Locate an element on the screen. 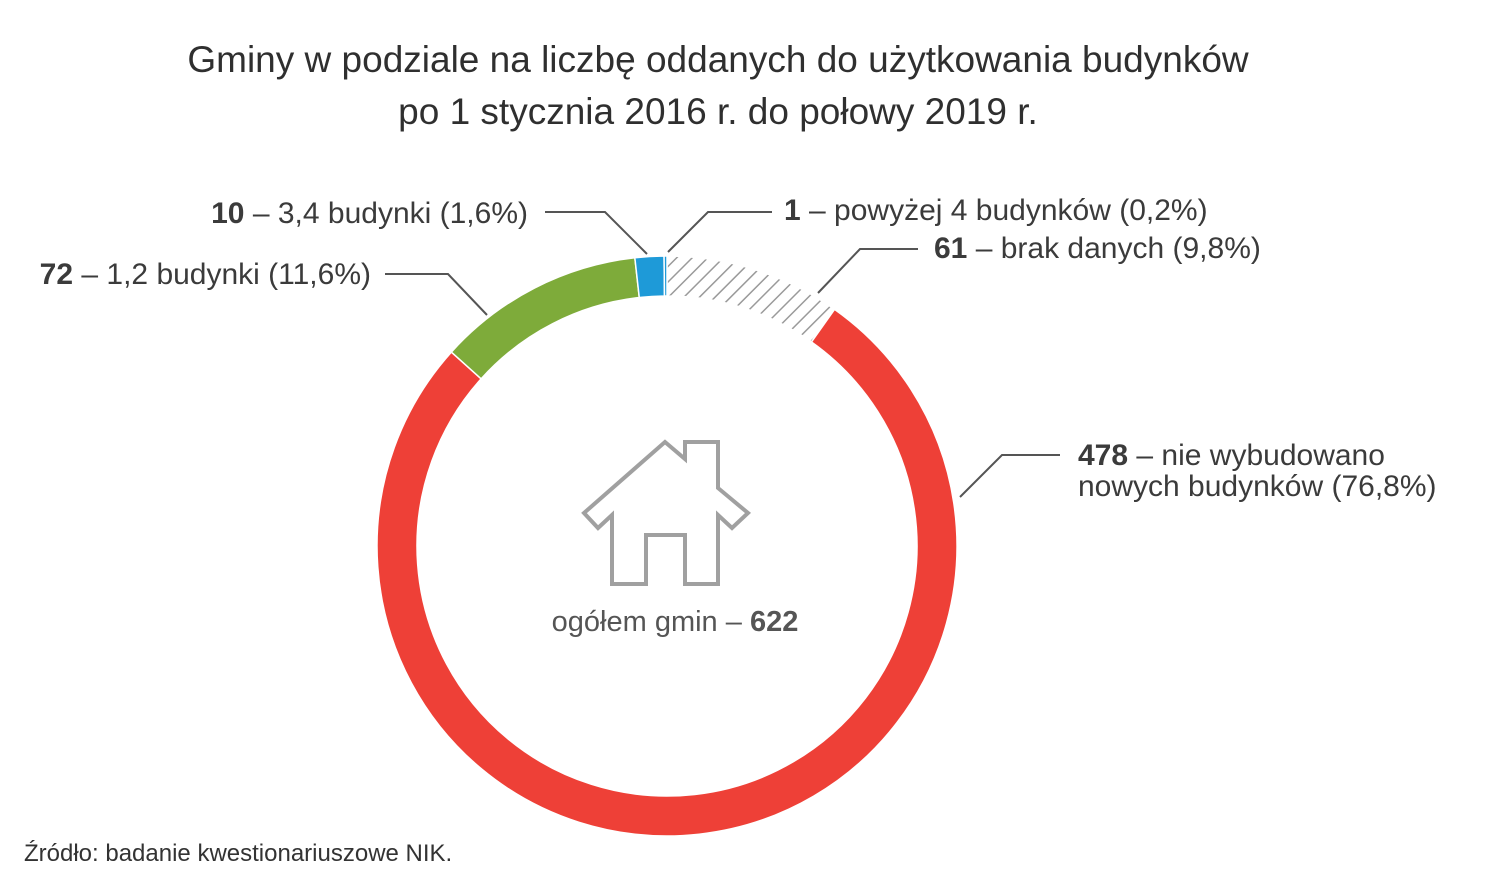 The width and height of the screenshot is (1500, 884). center-total: ogółem gmin – 622 is located at coordinates (675, 622).